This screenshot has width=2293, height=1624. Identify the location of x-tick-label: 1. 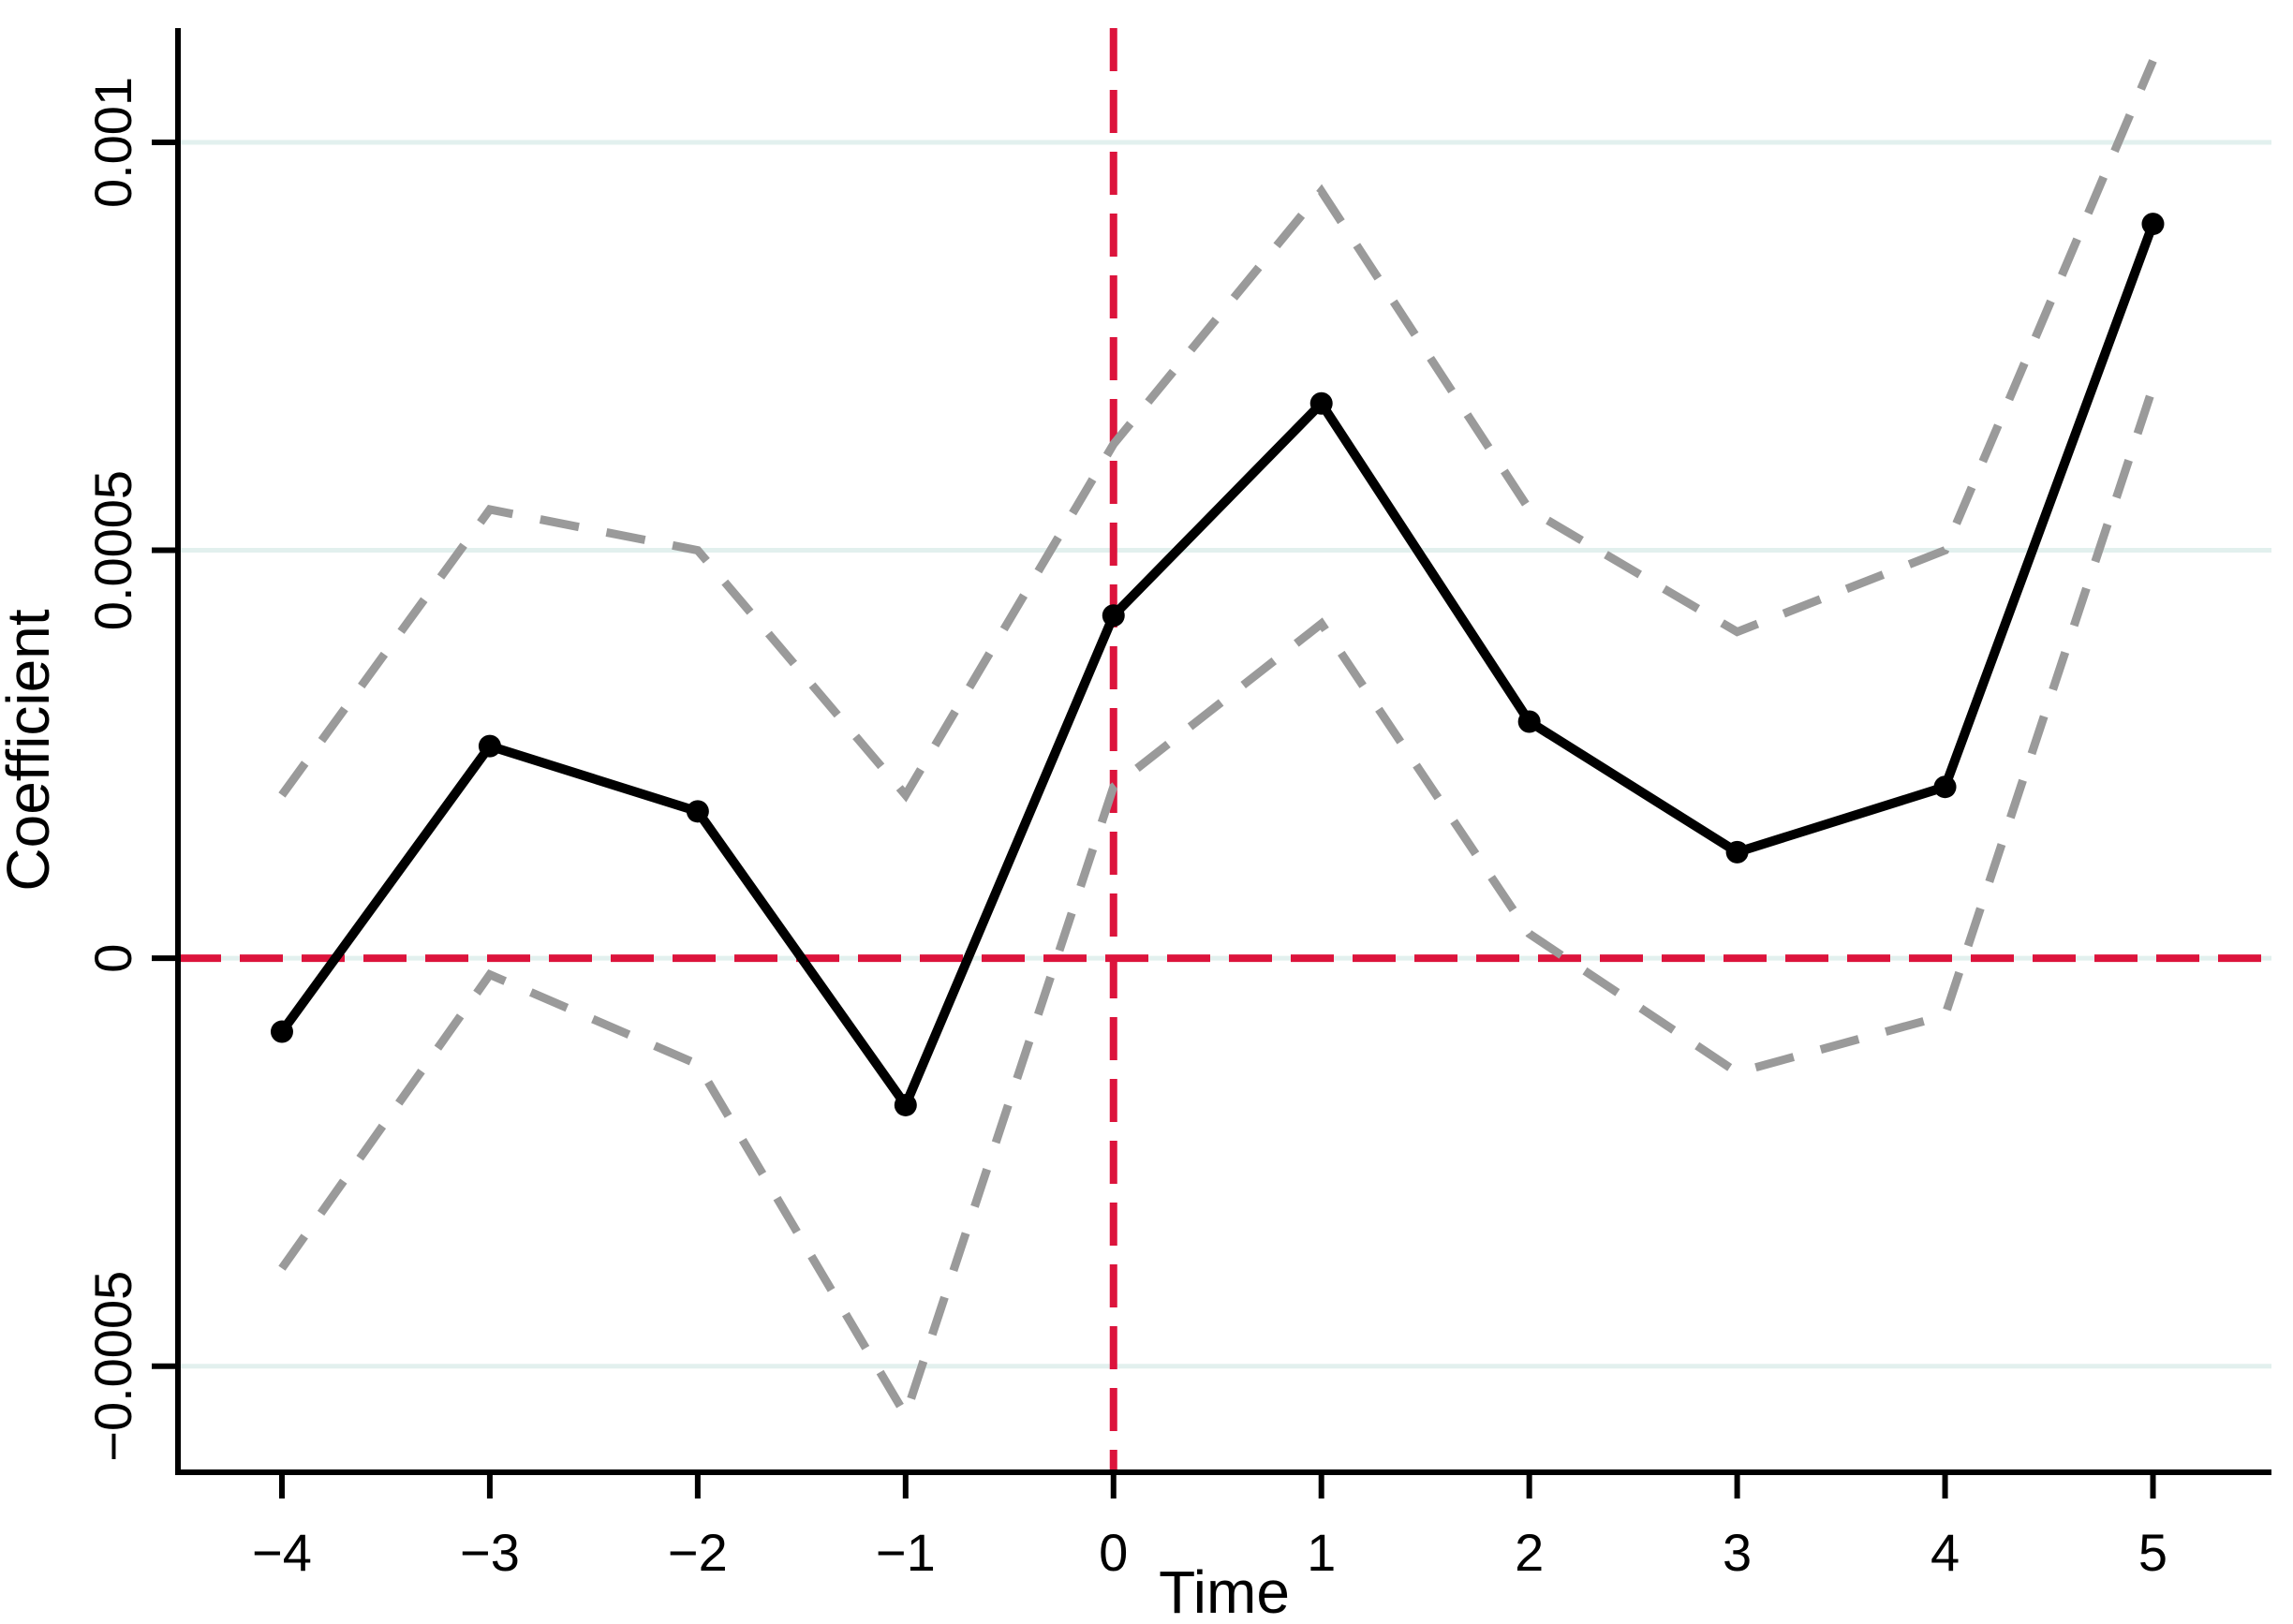
(1322, 1552).